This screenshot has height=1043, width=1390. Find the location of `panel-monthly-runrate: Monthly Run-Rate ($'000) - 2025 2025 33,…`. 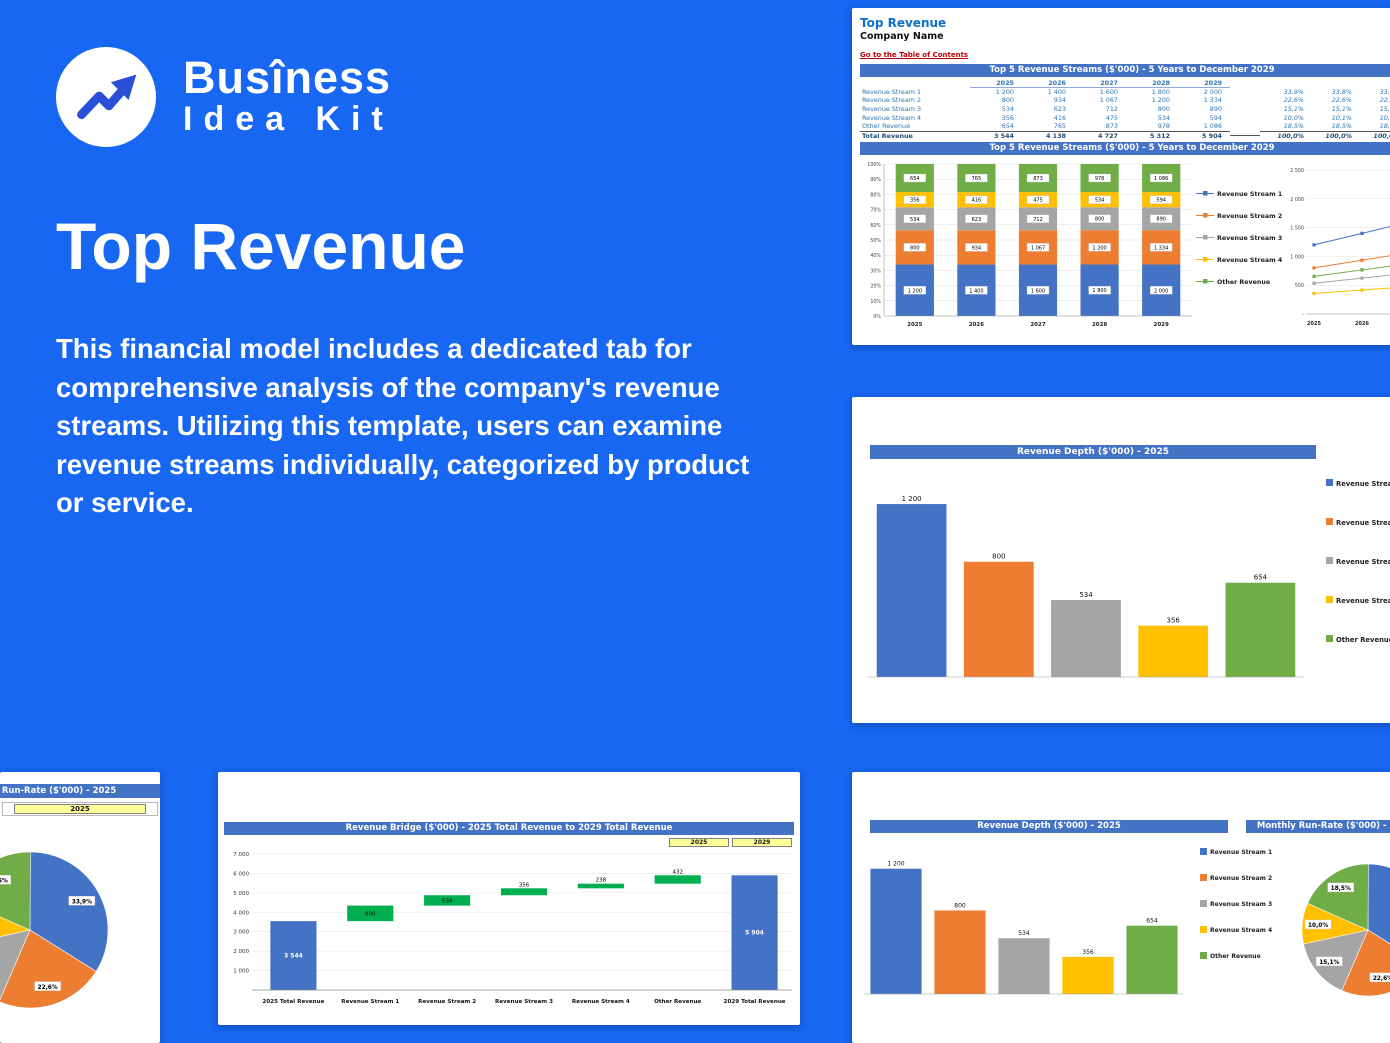

panel-monthly-runrate: Monthly Run-Rate ($'000) - 2025 2025 33,… is located at coordinates (80, 907).